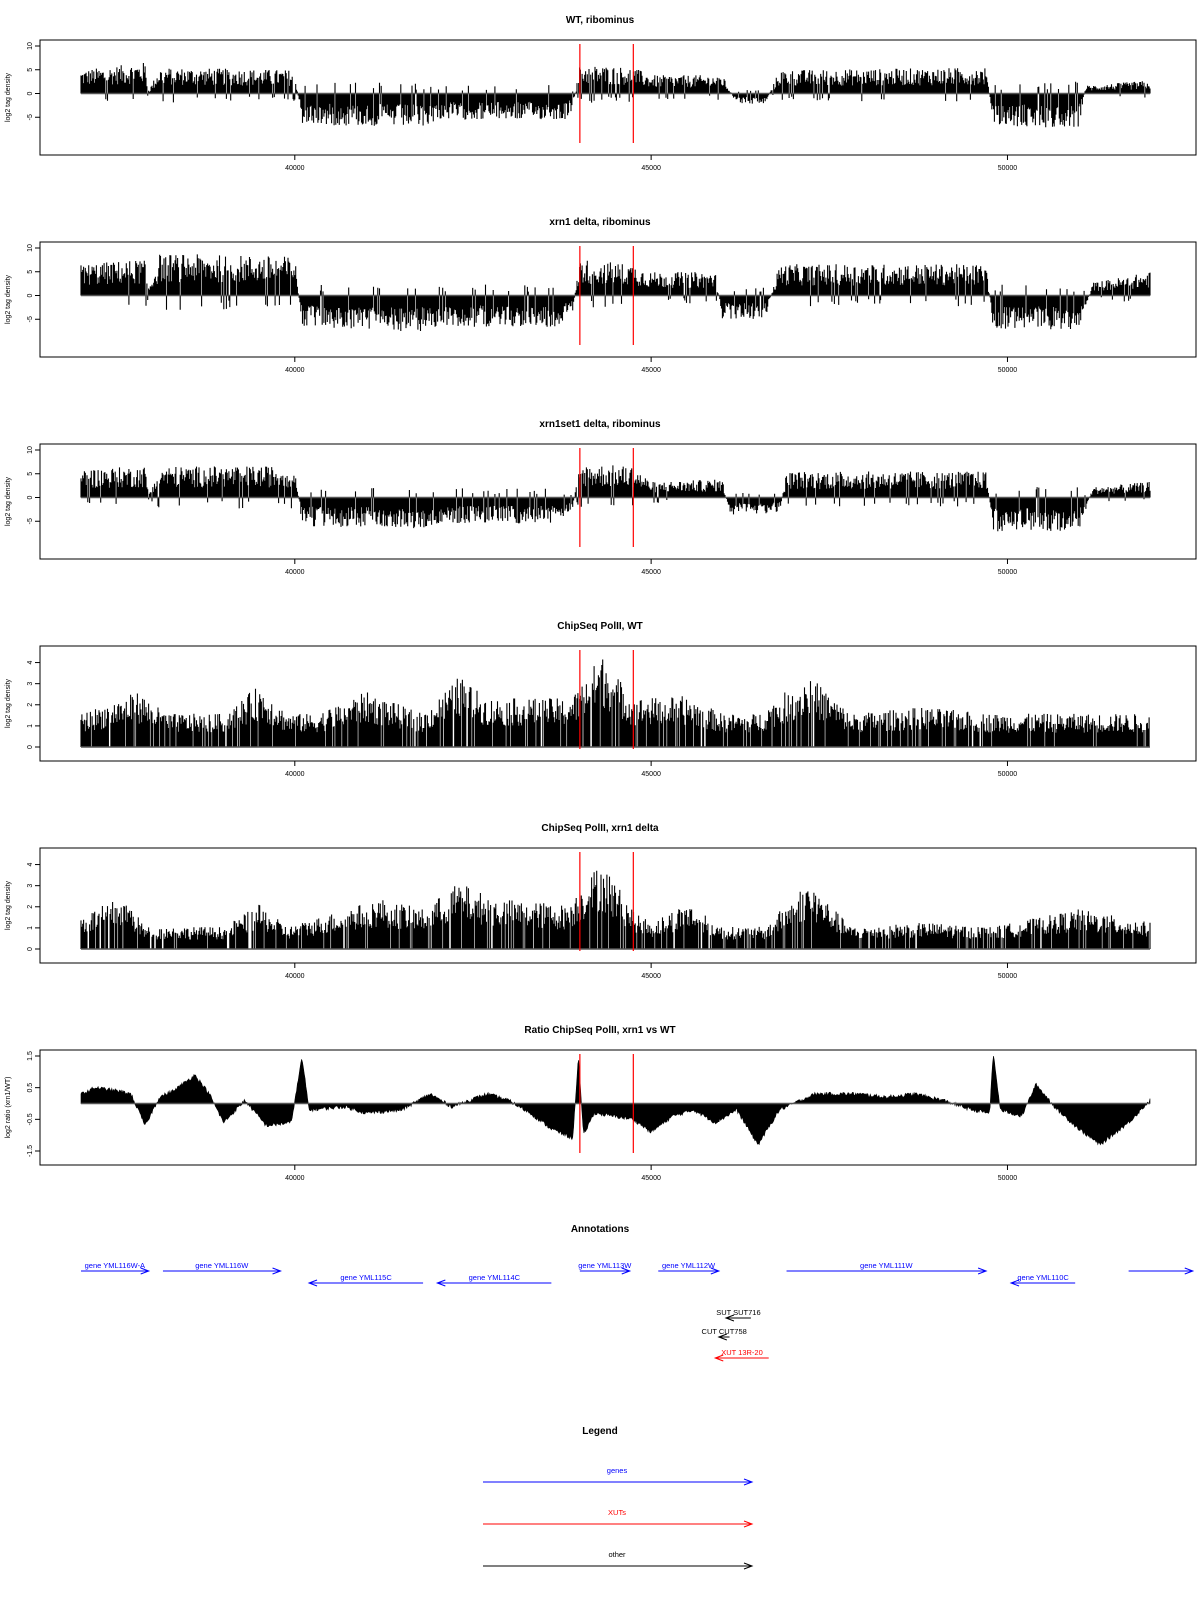 The image size is (1200, 1600). I want to click on annotation-label: gene YML110C, so click(1043, 1277).